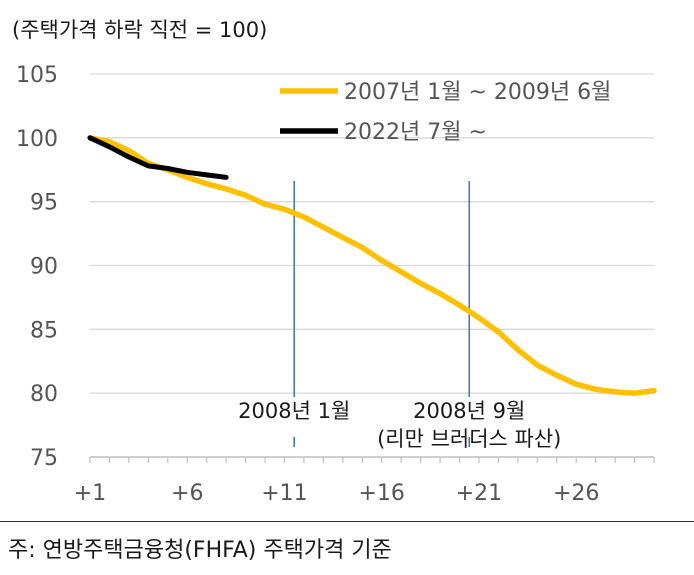 Image resolution: width=694 pixels, height=575 pixels. I want to click on y-tick-label: 75, so click(44, 458).